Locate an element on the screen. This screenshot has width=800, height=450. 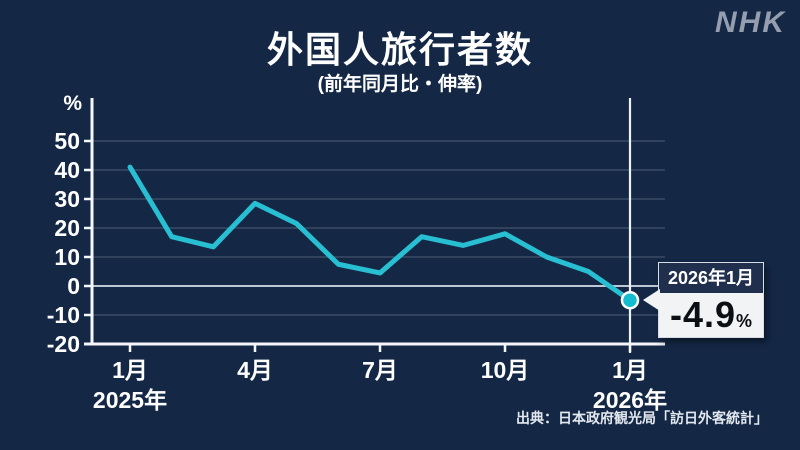
source-note: 出典：日本政府観光局「訪日外客統計」 is located at coordinates (642, 418).